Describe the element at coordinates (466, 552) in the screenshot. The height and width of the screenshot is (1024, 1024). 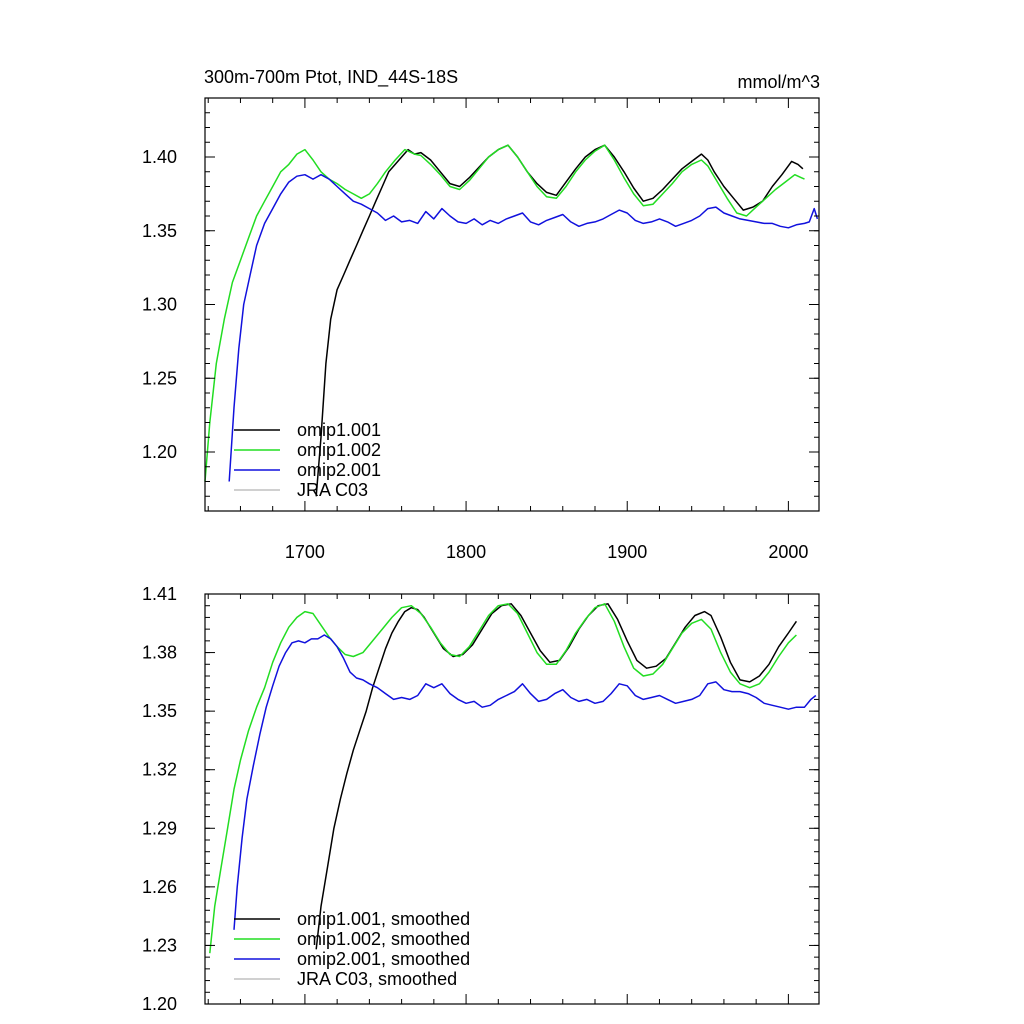
I see `x-tick-label: 1800` at that location.